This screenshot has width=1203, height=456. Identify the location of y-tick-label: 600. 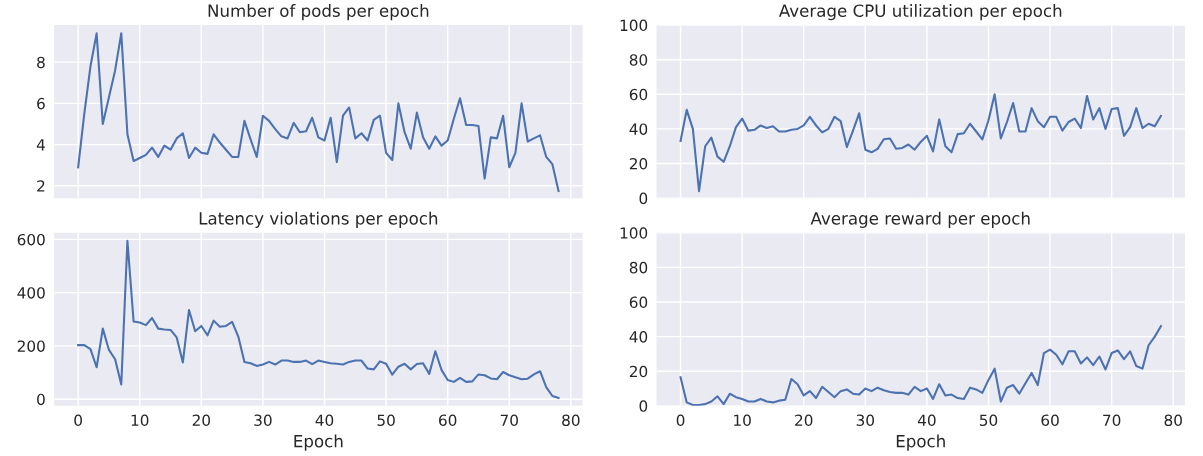
(31, 239).